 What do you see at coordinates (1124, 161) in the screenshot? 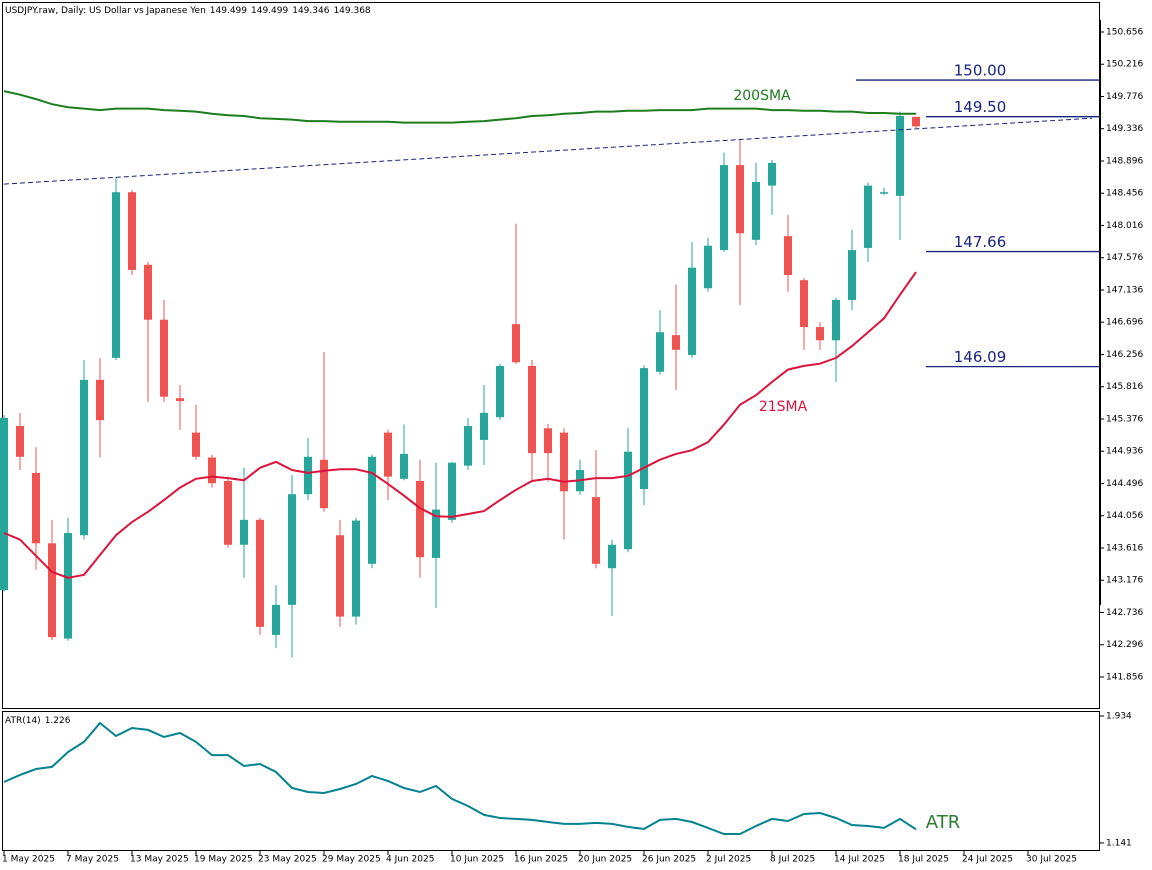
I see `y-tick-label: 148.896` at bounding box center [1124, 161].